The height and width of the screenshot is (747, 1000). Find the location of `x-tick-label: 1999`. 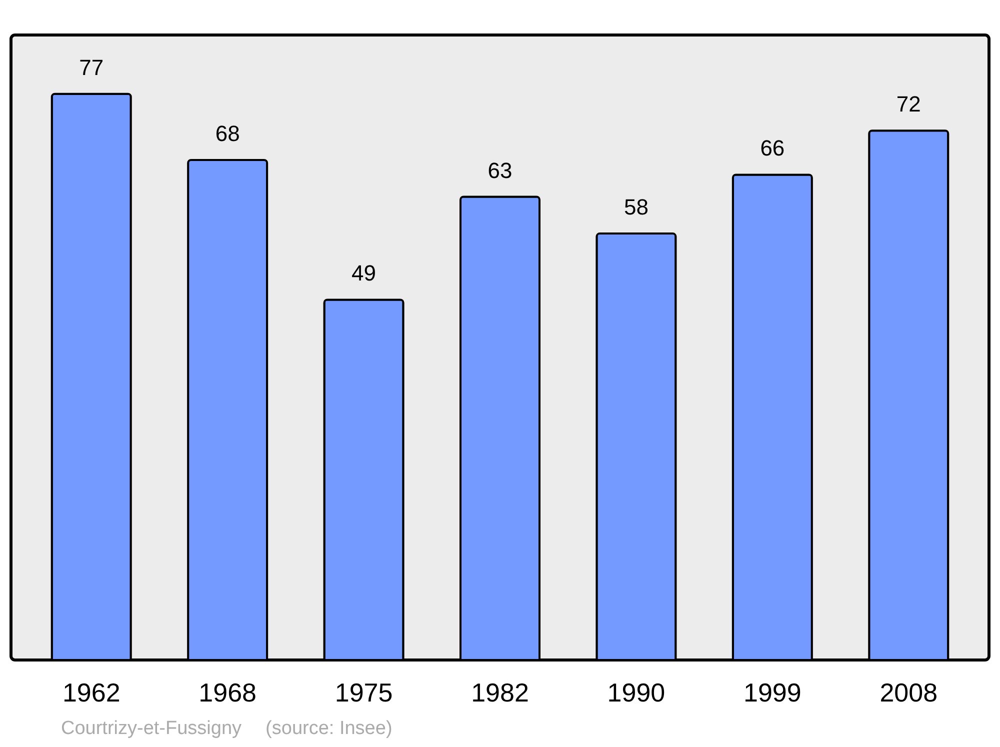

x-tick-label: 1999 is located at coordinates (773, 693).